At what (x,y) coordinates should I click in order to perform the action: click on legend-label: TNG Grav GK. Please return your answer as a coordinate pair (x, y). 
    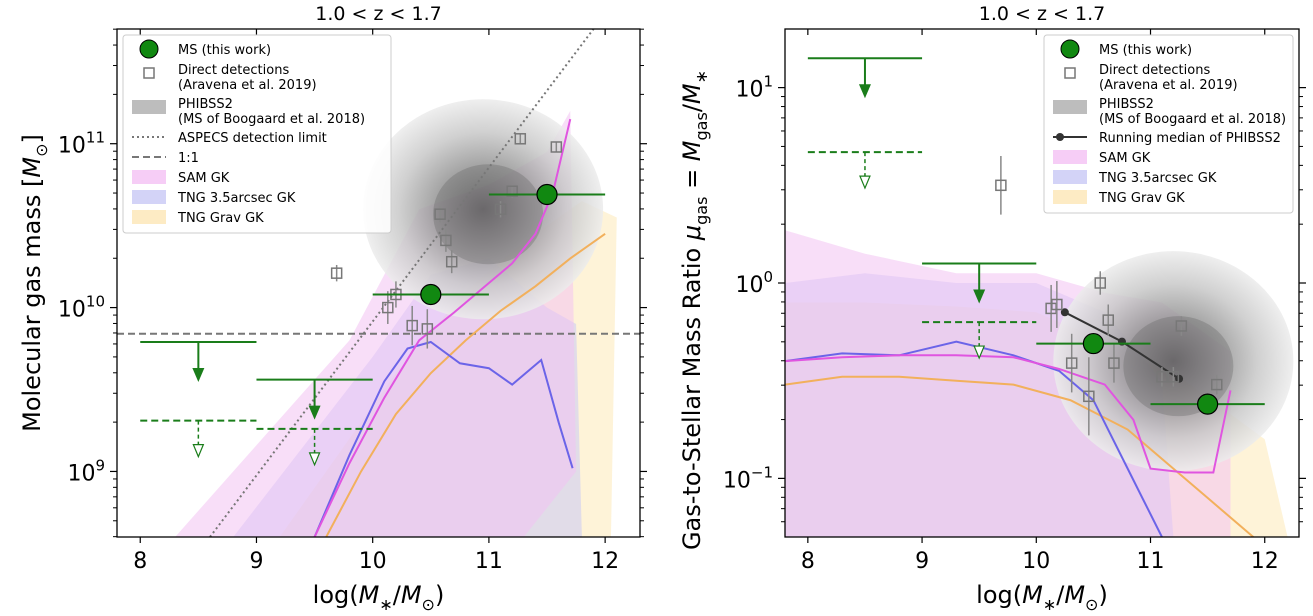
    Looking at the image, I should click on (1141, 198).